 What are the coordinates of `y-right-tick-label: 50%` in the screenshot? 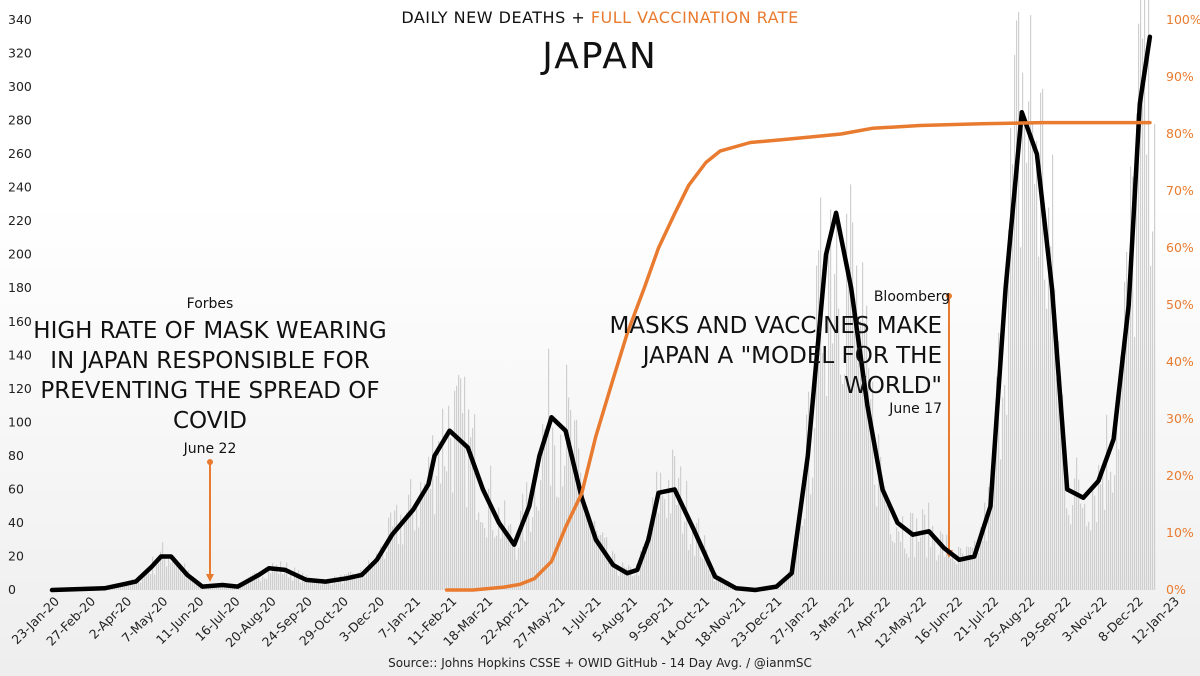 It's located at (1180, 304).